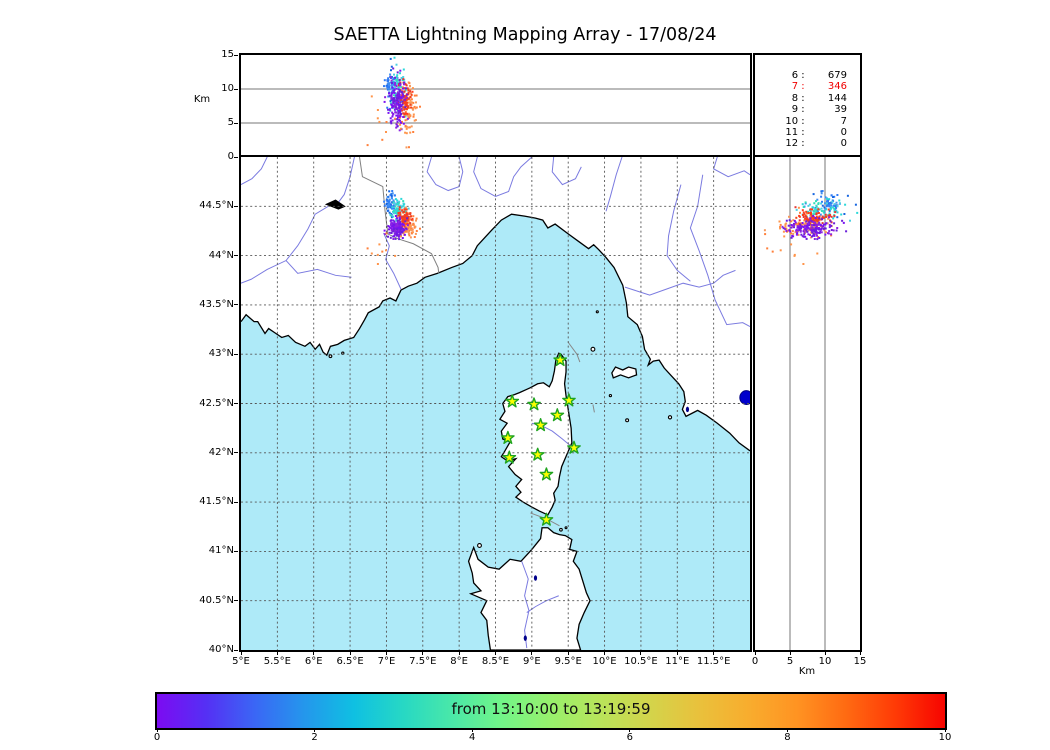 Image resolution: width=1050 pixels, height=750 pixels. I want to click on lon-tick-label: 6°E, so click(313, 661).